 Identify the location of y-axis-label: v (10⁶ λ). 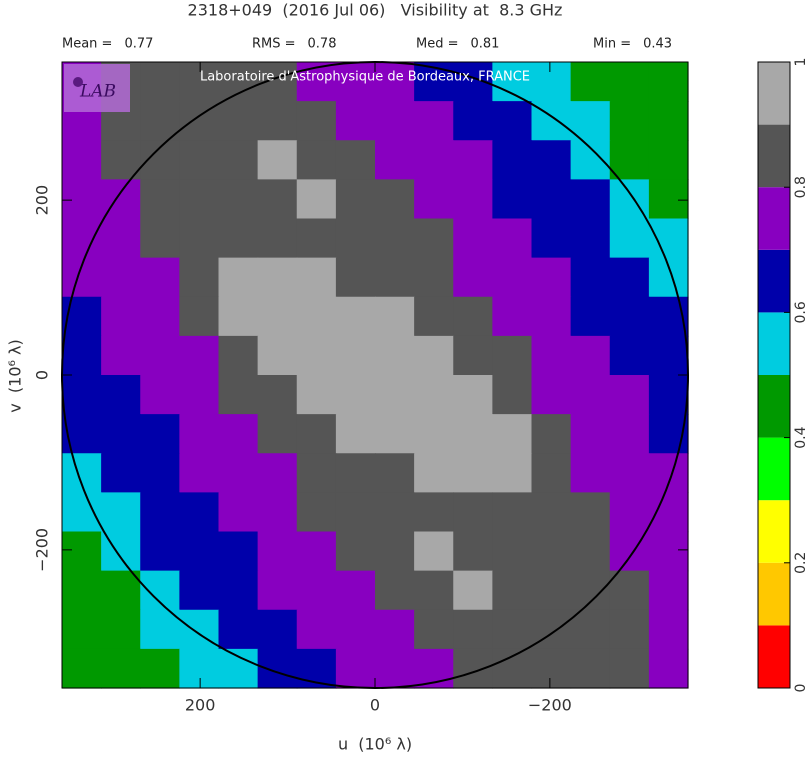
(15, 375).